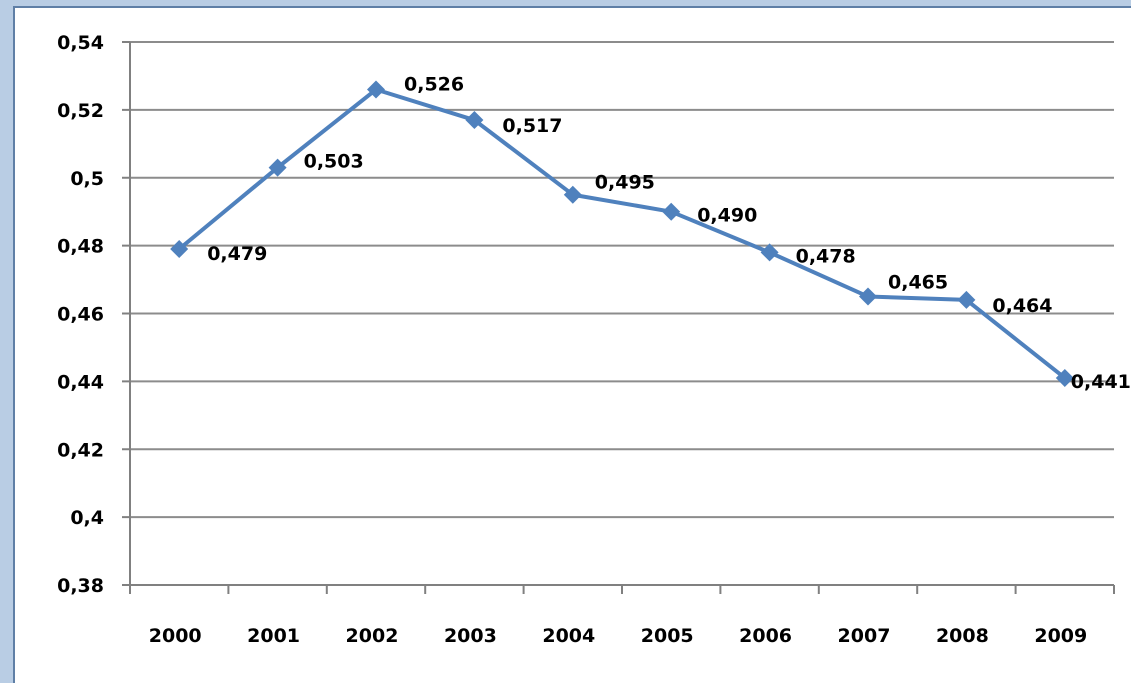 The width and height of the screenshot is (1131, 683). I want to click on y-tick-label: 0,44, so click(80, 382).